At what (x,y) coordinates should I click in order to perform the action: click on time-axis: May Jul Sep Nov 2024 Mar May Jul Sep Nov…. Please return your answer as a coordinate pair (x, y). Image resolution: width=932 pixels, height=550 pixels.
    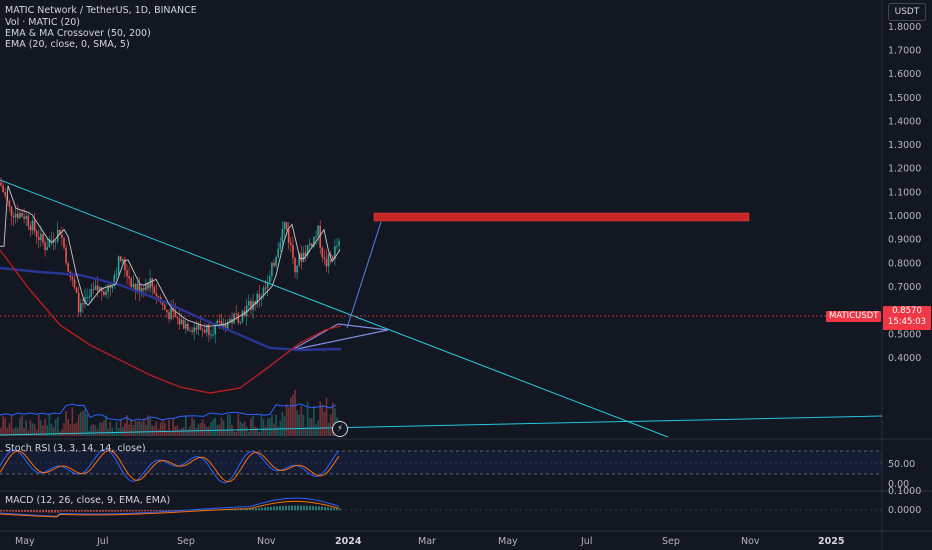
    Looking at the image, I should click on (429, 541).